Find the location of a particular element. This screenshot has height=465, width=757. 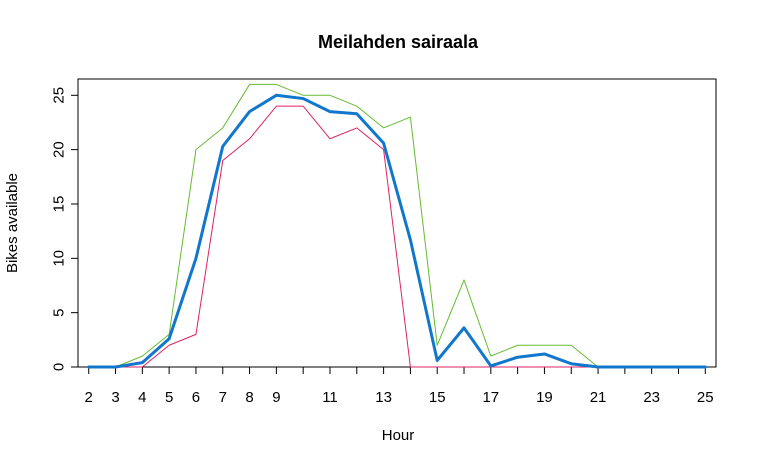

x-tick-label: 19 is located at coordinates (544, 397).